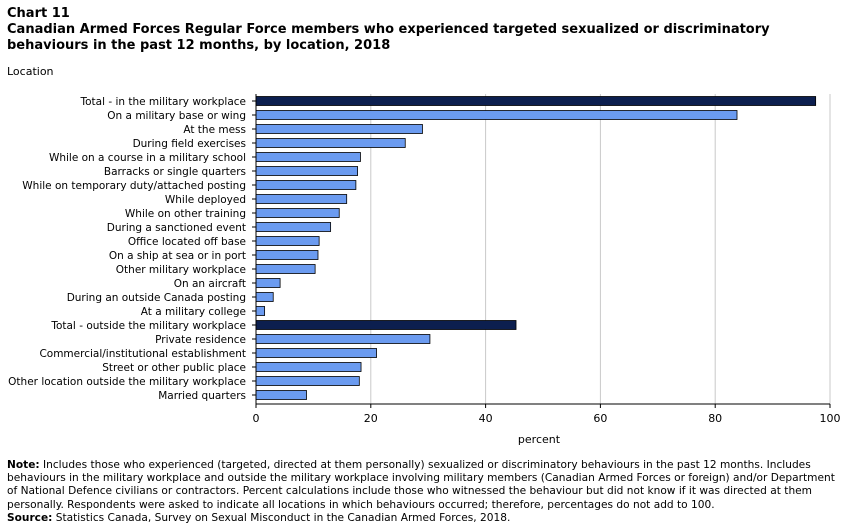 The height and width of the screenshot is (530, 852). What do you see at coordinates (200, 340) in the screenshot?
I see `category-label: Private residence` at bounding box center [200, 340].